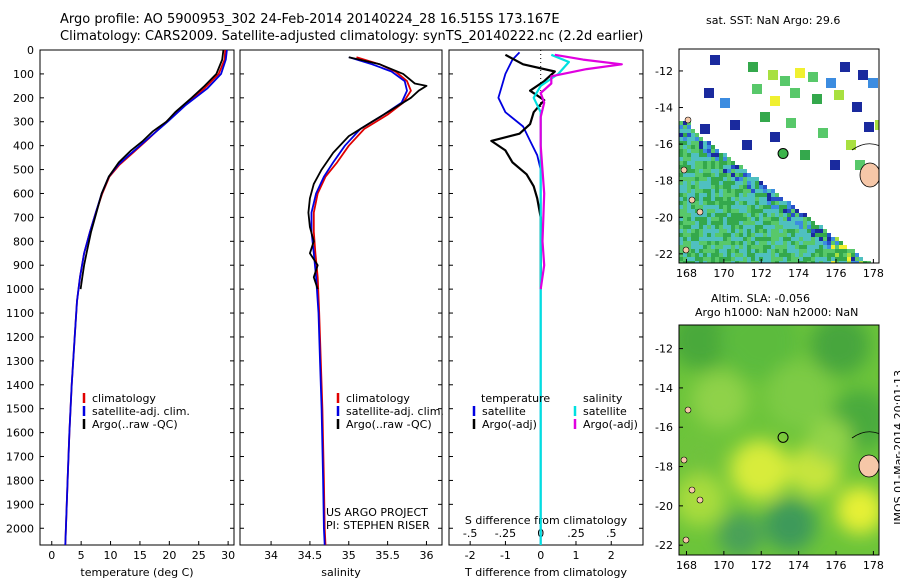  I want to click on tdiff-axis-tick-label: 1, so click(575, 555).